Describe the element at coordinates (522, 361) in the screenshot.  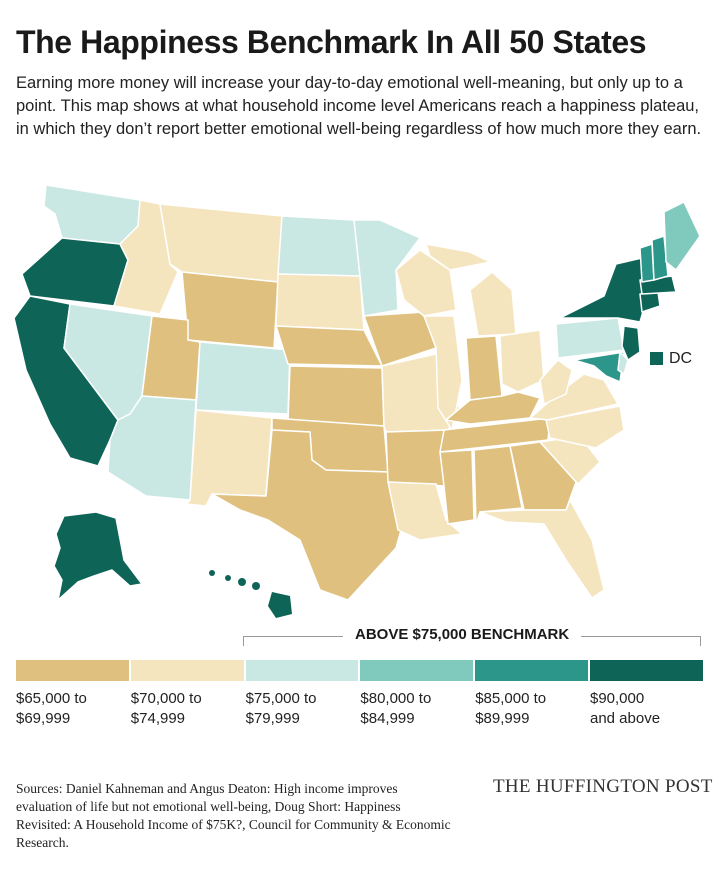
I see `state-ohio` at that location.